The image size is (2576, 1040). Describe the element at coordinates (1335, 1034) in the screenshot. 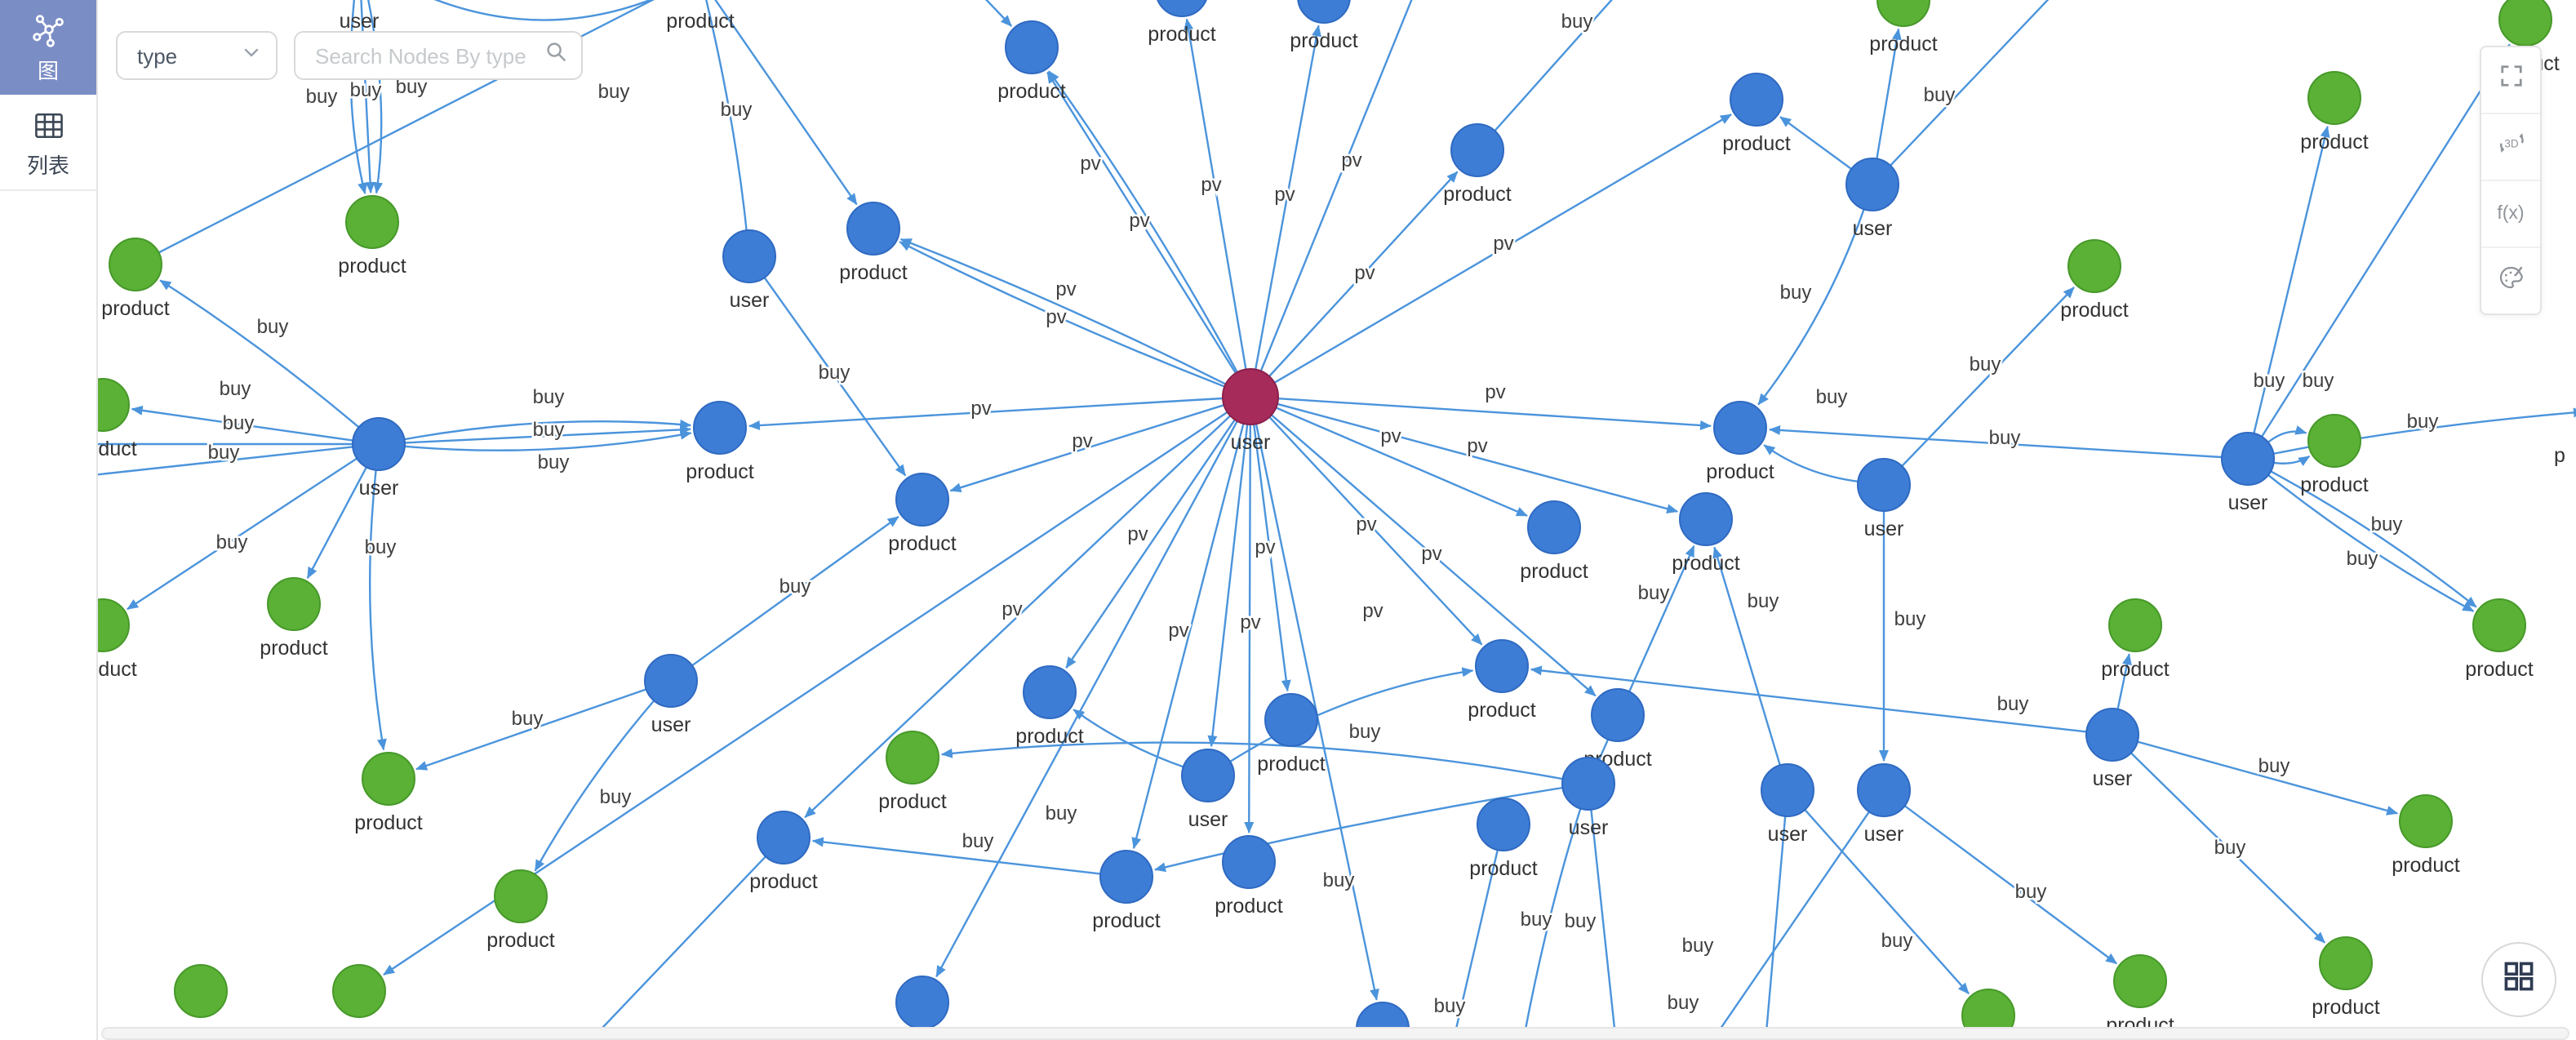

I see `horizontal-scrollbar` at that location.